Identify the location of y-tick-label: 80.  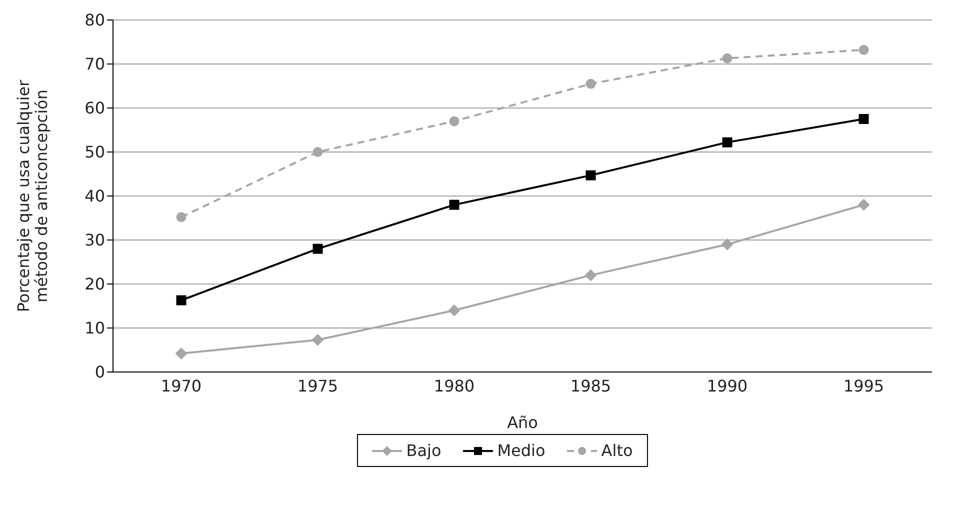
(94, 20).